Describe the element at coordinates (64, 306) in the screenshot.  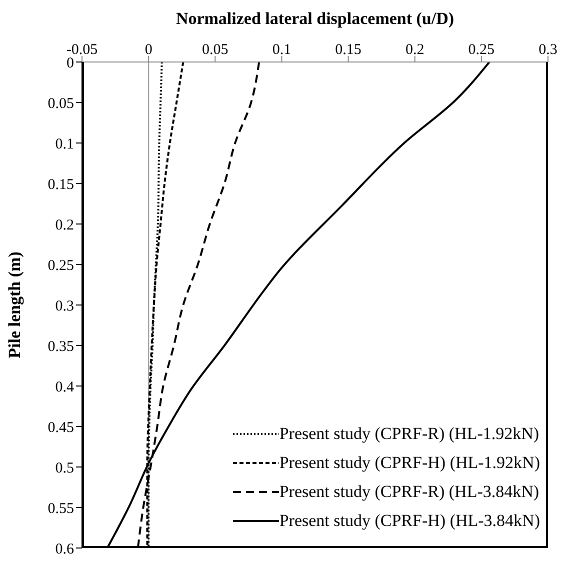
I see `y-tick-label: 0.3` at that location.